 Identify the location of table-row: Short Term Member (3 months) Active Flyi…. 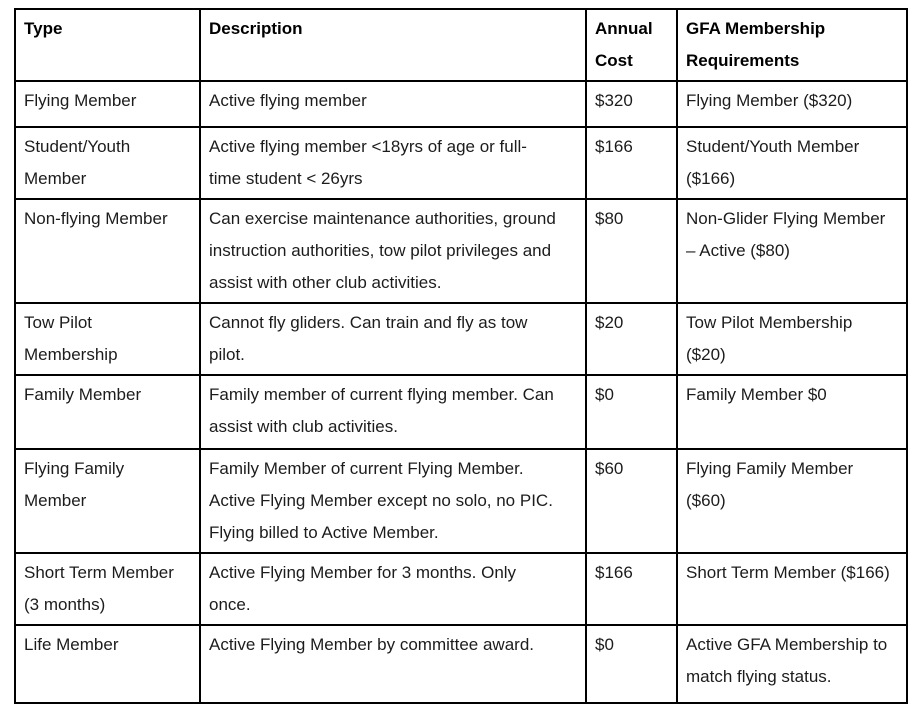
(461, 589).